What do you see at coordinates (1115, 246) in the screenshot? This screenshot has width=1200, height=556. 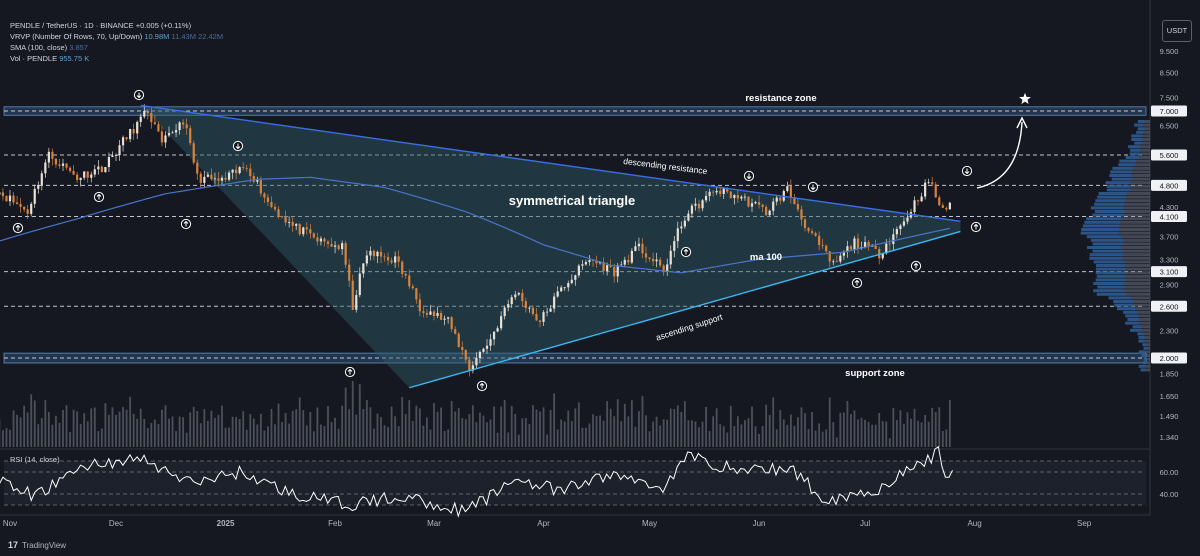 I see `volume-profile` at bounding box center [1115, 246].